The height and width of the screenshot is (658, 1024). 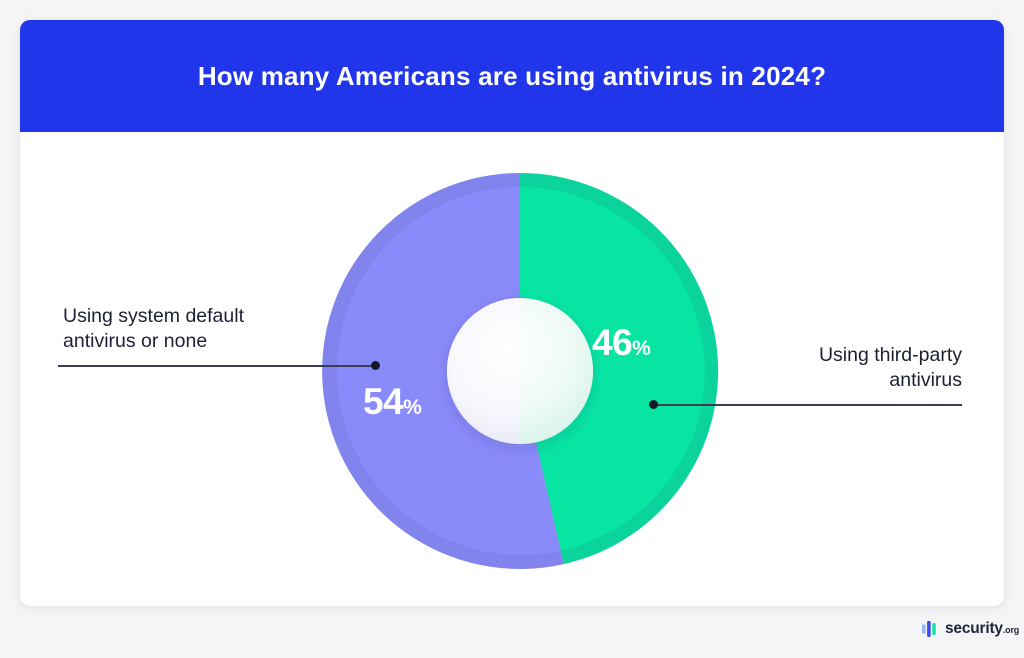 I want to click on slice-value-unit-right: %, so click(x=641, y=348).